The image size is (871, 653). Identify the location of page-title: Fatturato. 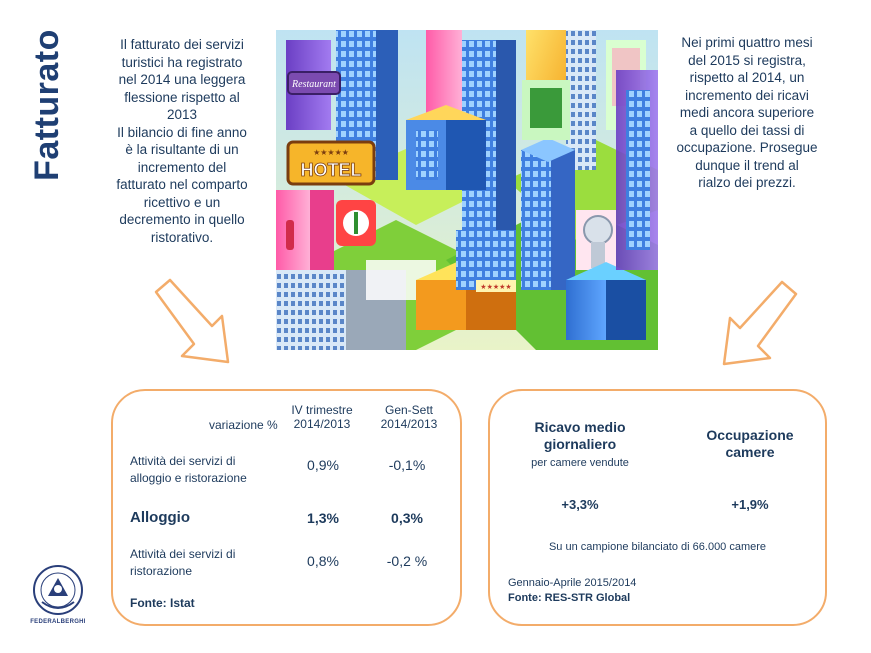
(47, 105).